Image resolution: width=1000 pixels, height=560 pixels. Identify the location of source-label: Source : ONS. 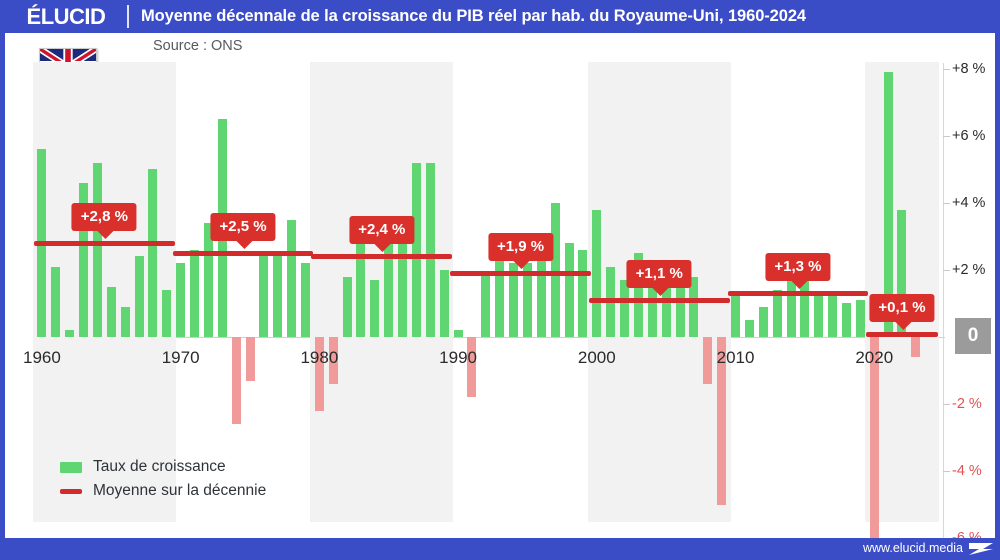
(198, 46).